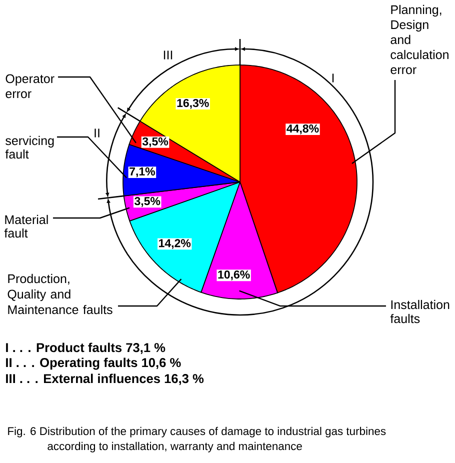  I want to click on data-label: 16,3%, so click(193, 103).